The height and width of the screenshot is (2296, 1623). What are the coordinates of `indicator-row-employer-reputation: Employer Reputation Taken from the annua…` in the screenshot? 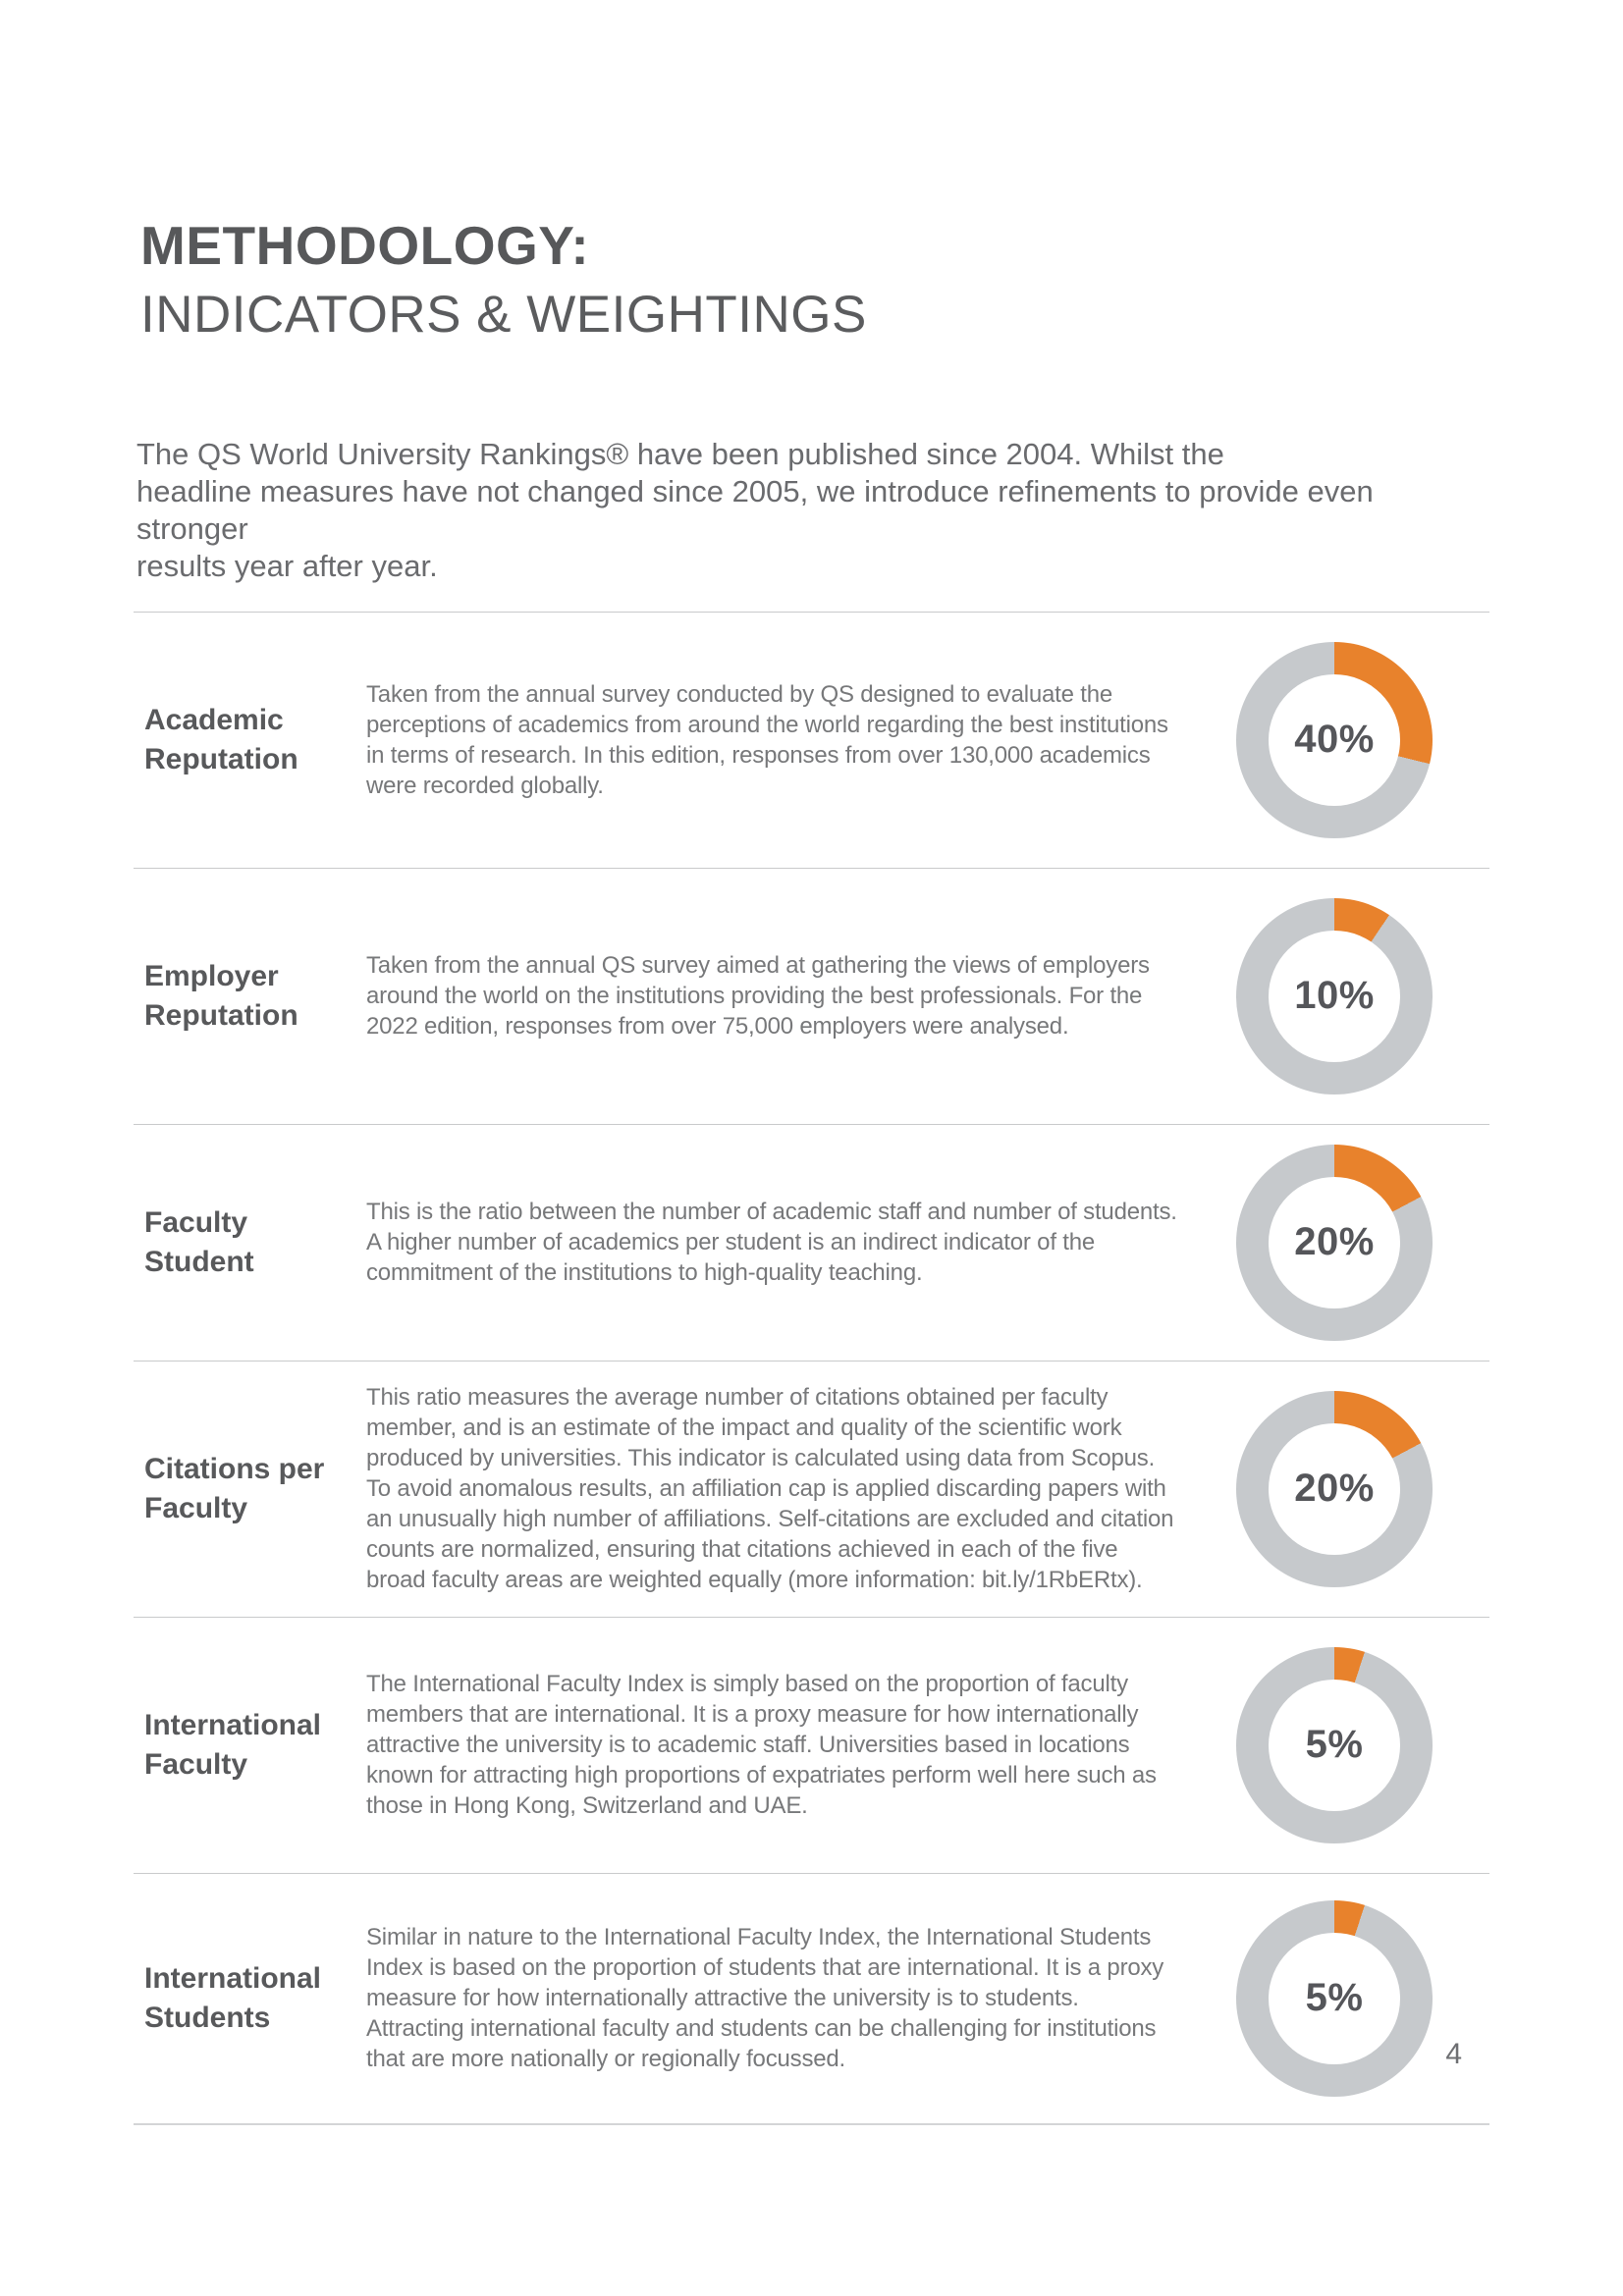 It's located at (811, 996).